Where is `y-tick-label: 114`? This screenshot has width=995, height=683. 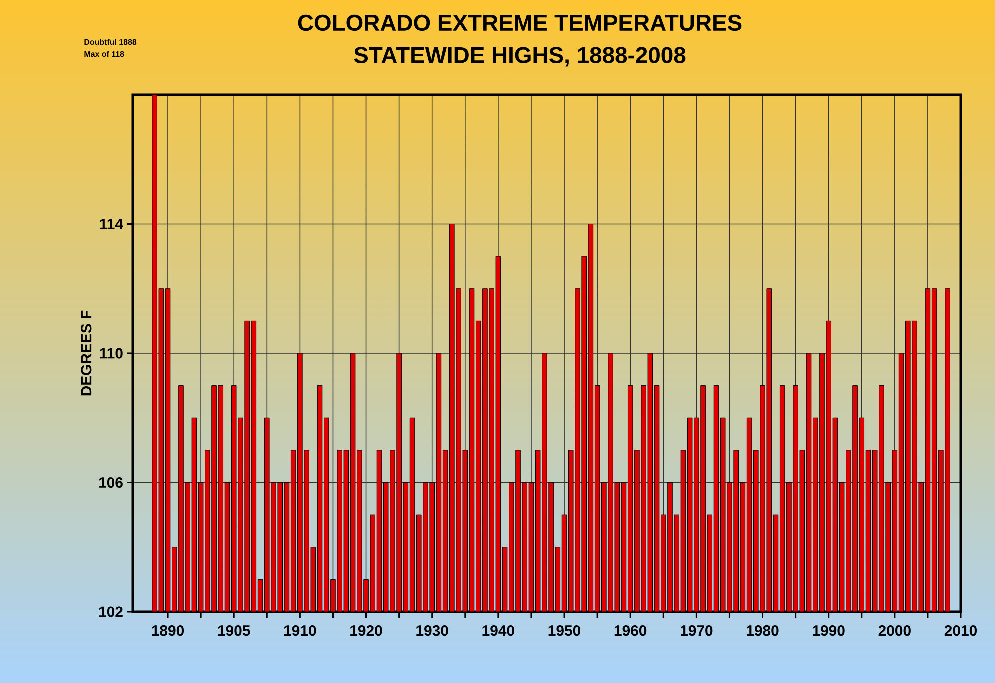 y-tick-label: 114 is located at coordinates (112, 224).